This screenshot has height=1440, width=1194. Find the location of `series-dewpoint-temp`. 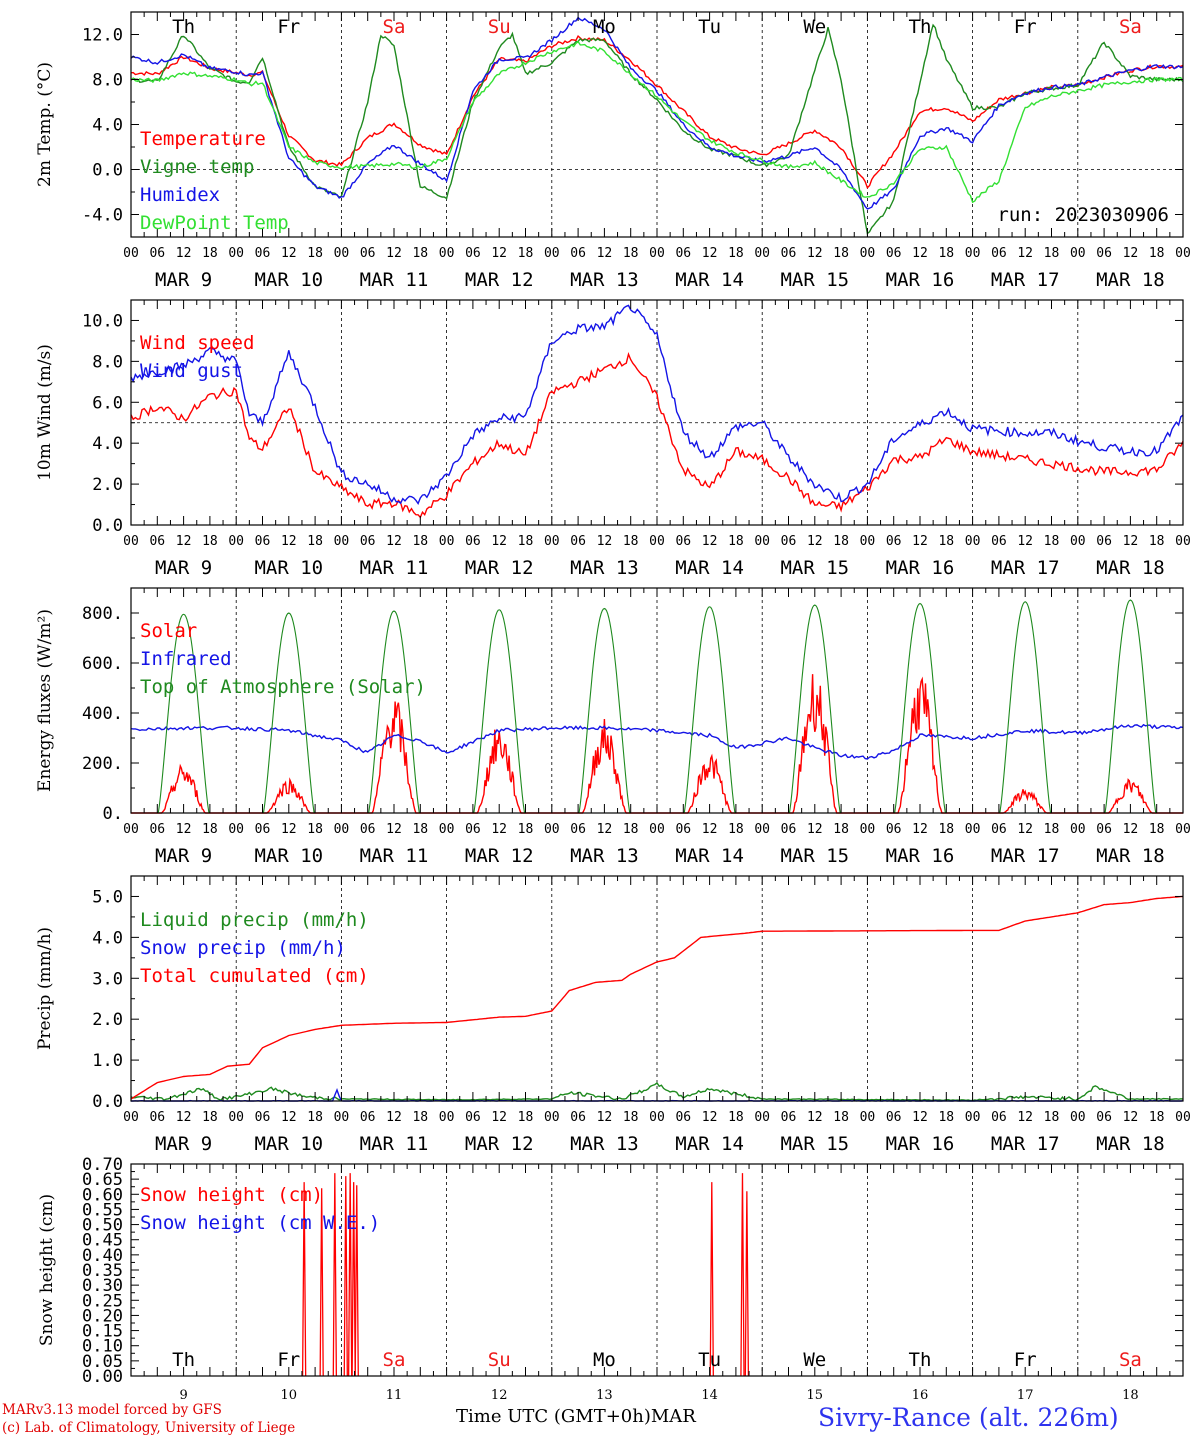

series-dewpoint-temp is located at coordinates (657, 122).